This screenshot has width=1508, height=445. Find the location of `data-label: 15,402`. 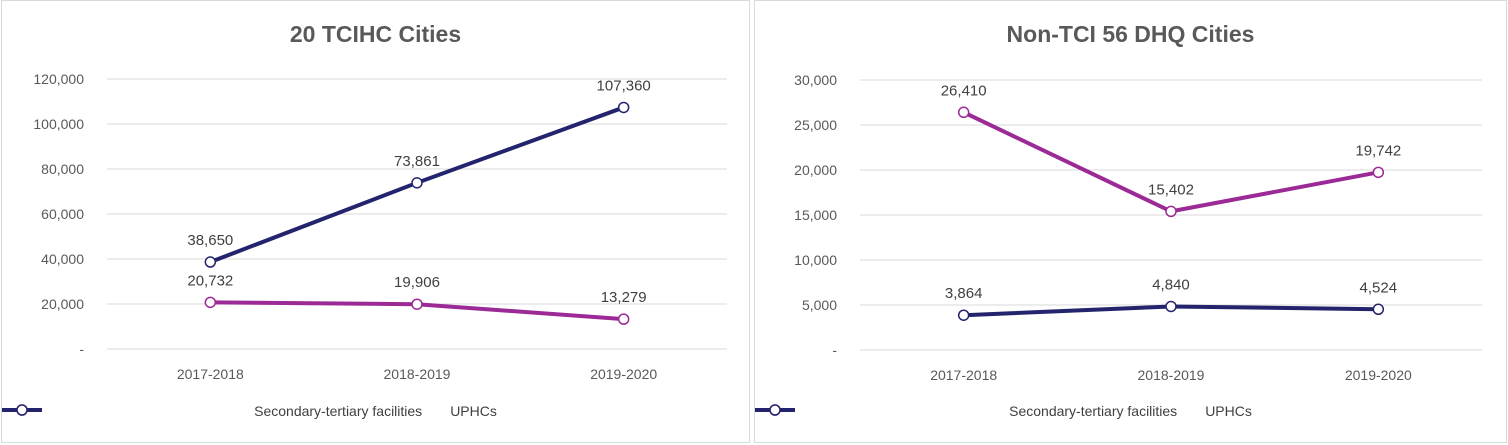

data-label: 15,402 is located at coordinates (1171, 189).